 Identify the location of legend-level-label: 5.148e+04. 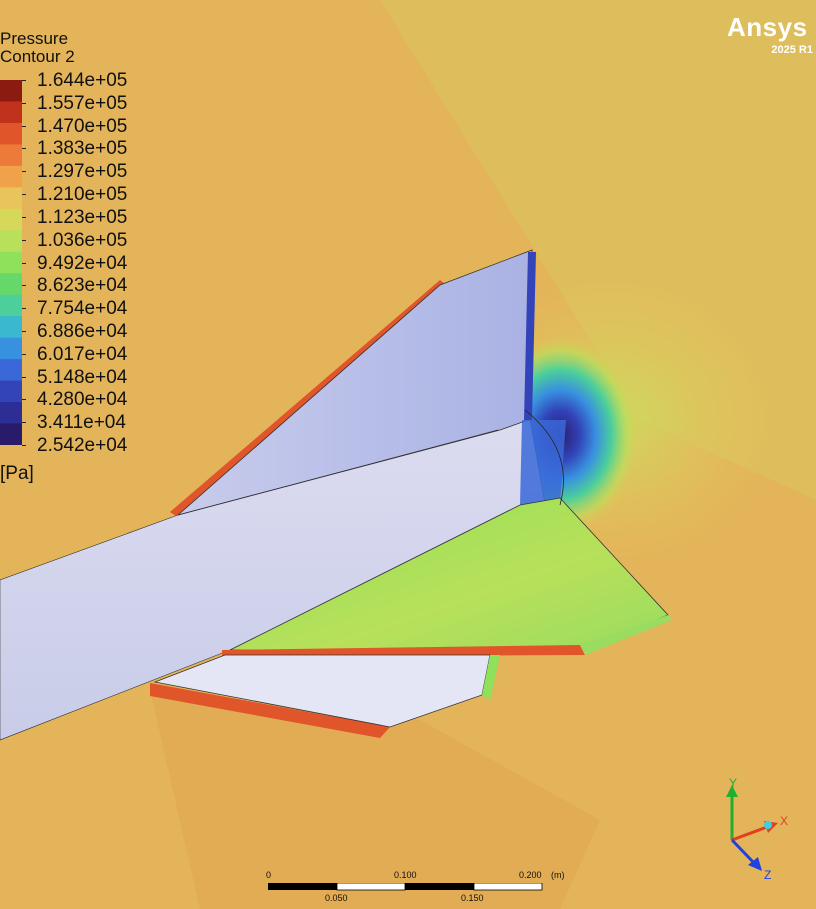
(82, 377).